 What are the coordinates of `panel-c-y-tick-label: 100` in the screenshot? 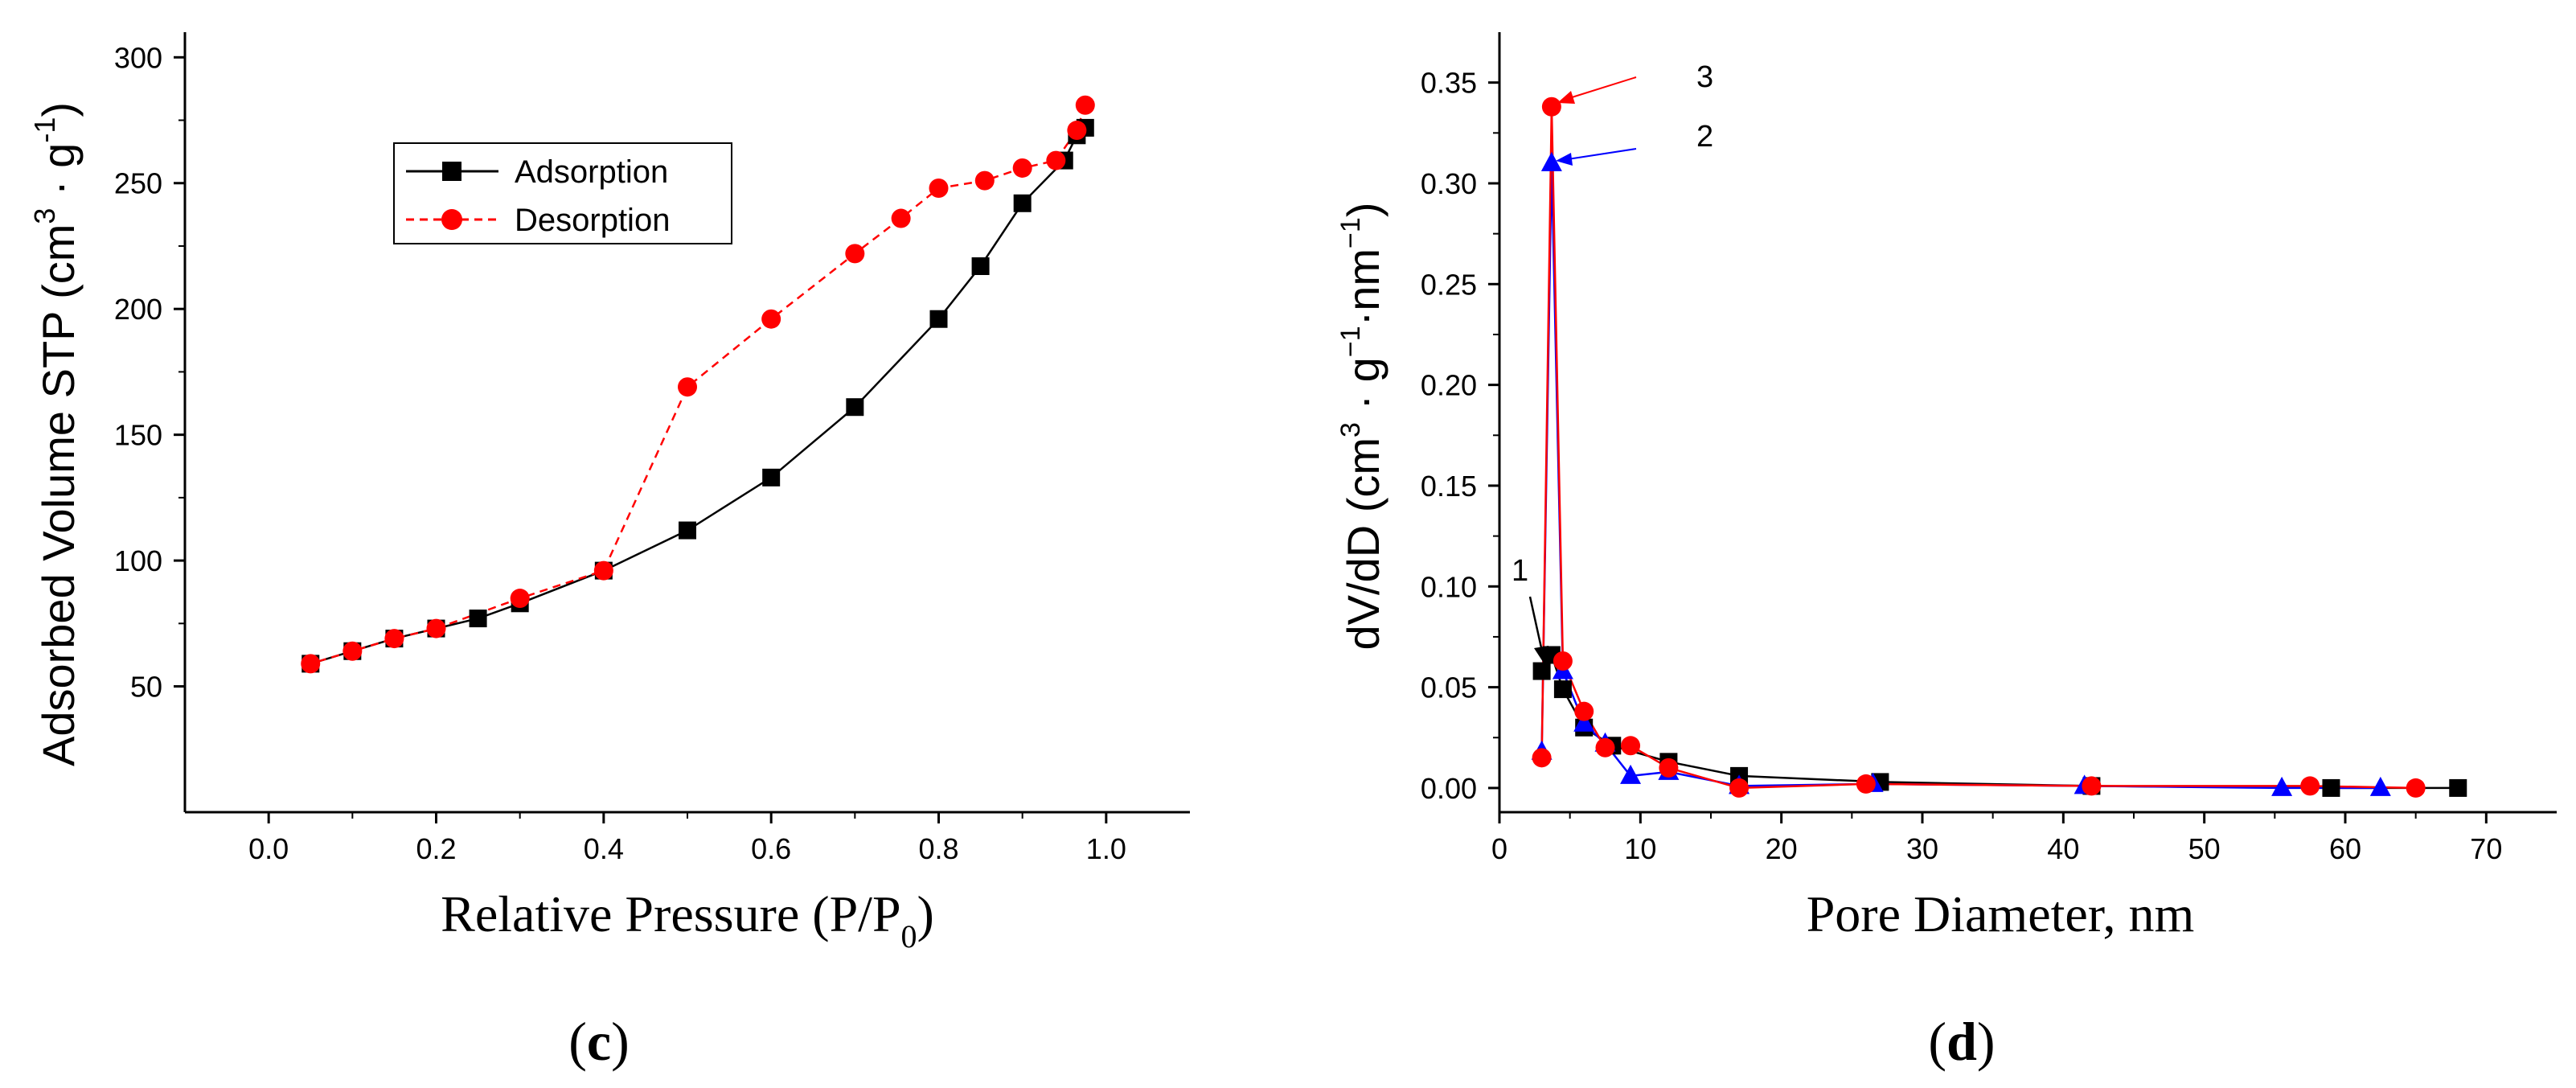 It's located at (138, 561).